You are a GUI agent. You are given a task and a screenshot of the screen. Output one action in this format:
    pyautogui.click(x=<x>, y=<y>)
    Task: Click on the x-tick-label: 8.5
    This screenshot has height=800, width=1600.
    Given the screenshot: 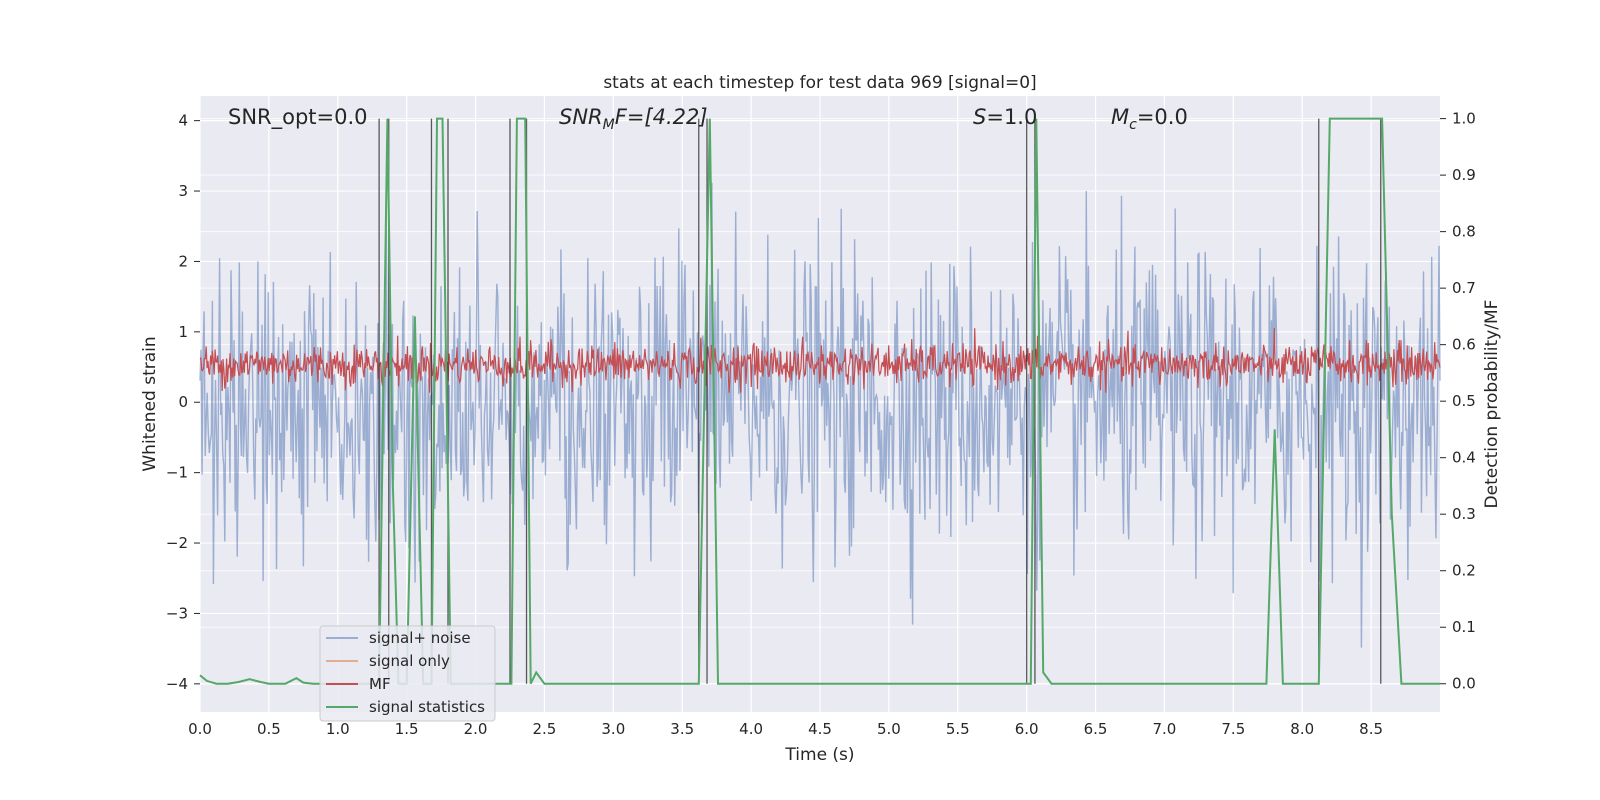 What is the action you would take?
    pyautogui.click(x=1371, y=729)
    